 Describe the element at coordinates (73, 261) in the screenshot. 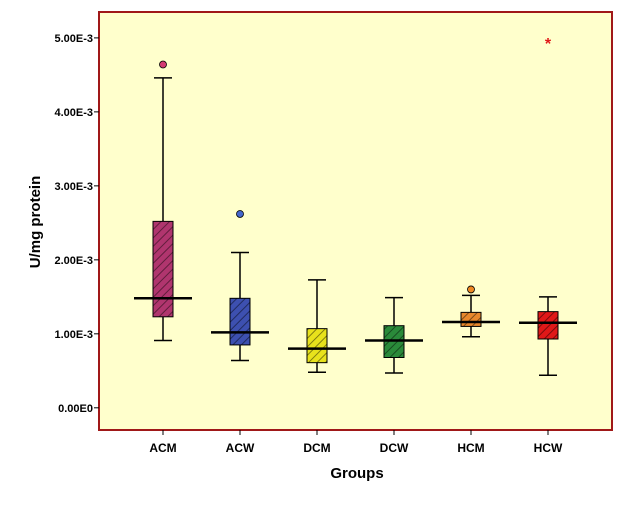

I see `y-tick-label: 2.00E-3` at that location.